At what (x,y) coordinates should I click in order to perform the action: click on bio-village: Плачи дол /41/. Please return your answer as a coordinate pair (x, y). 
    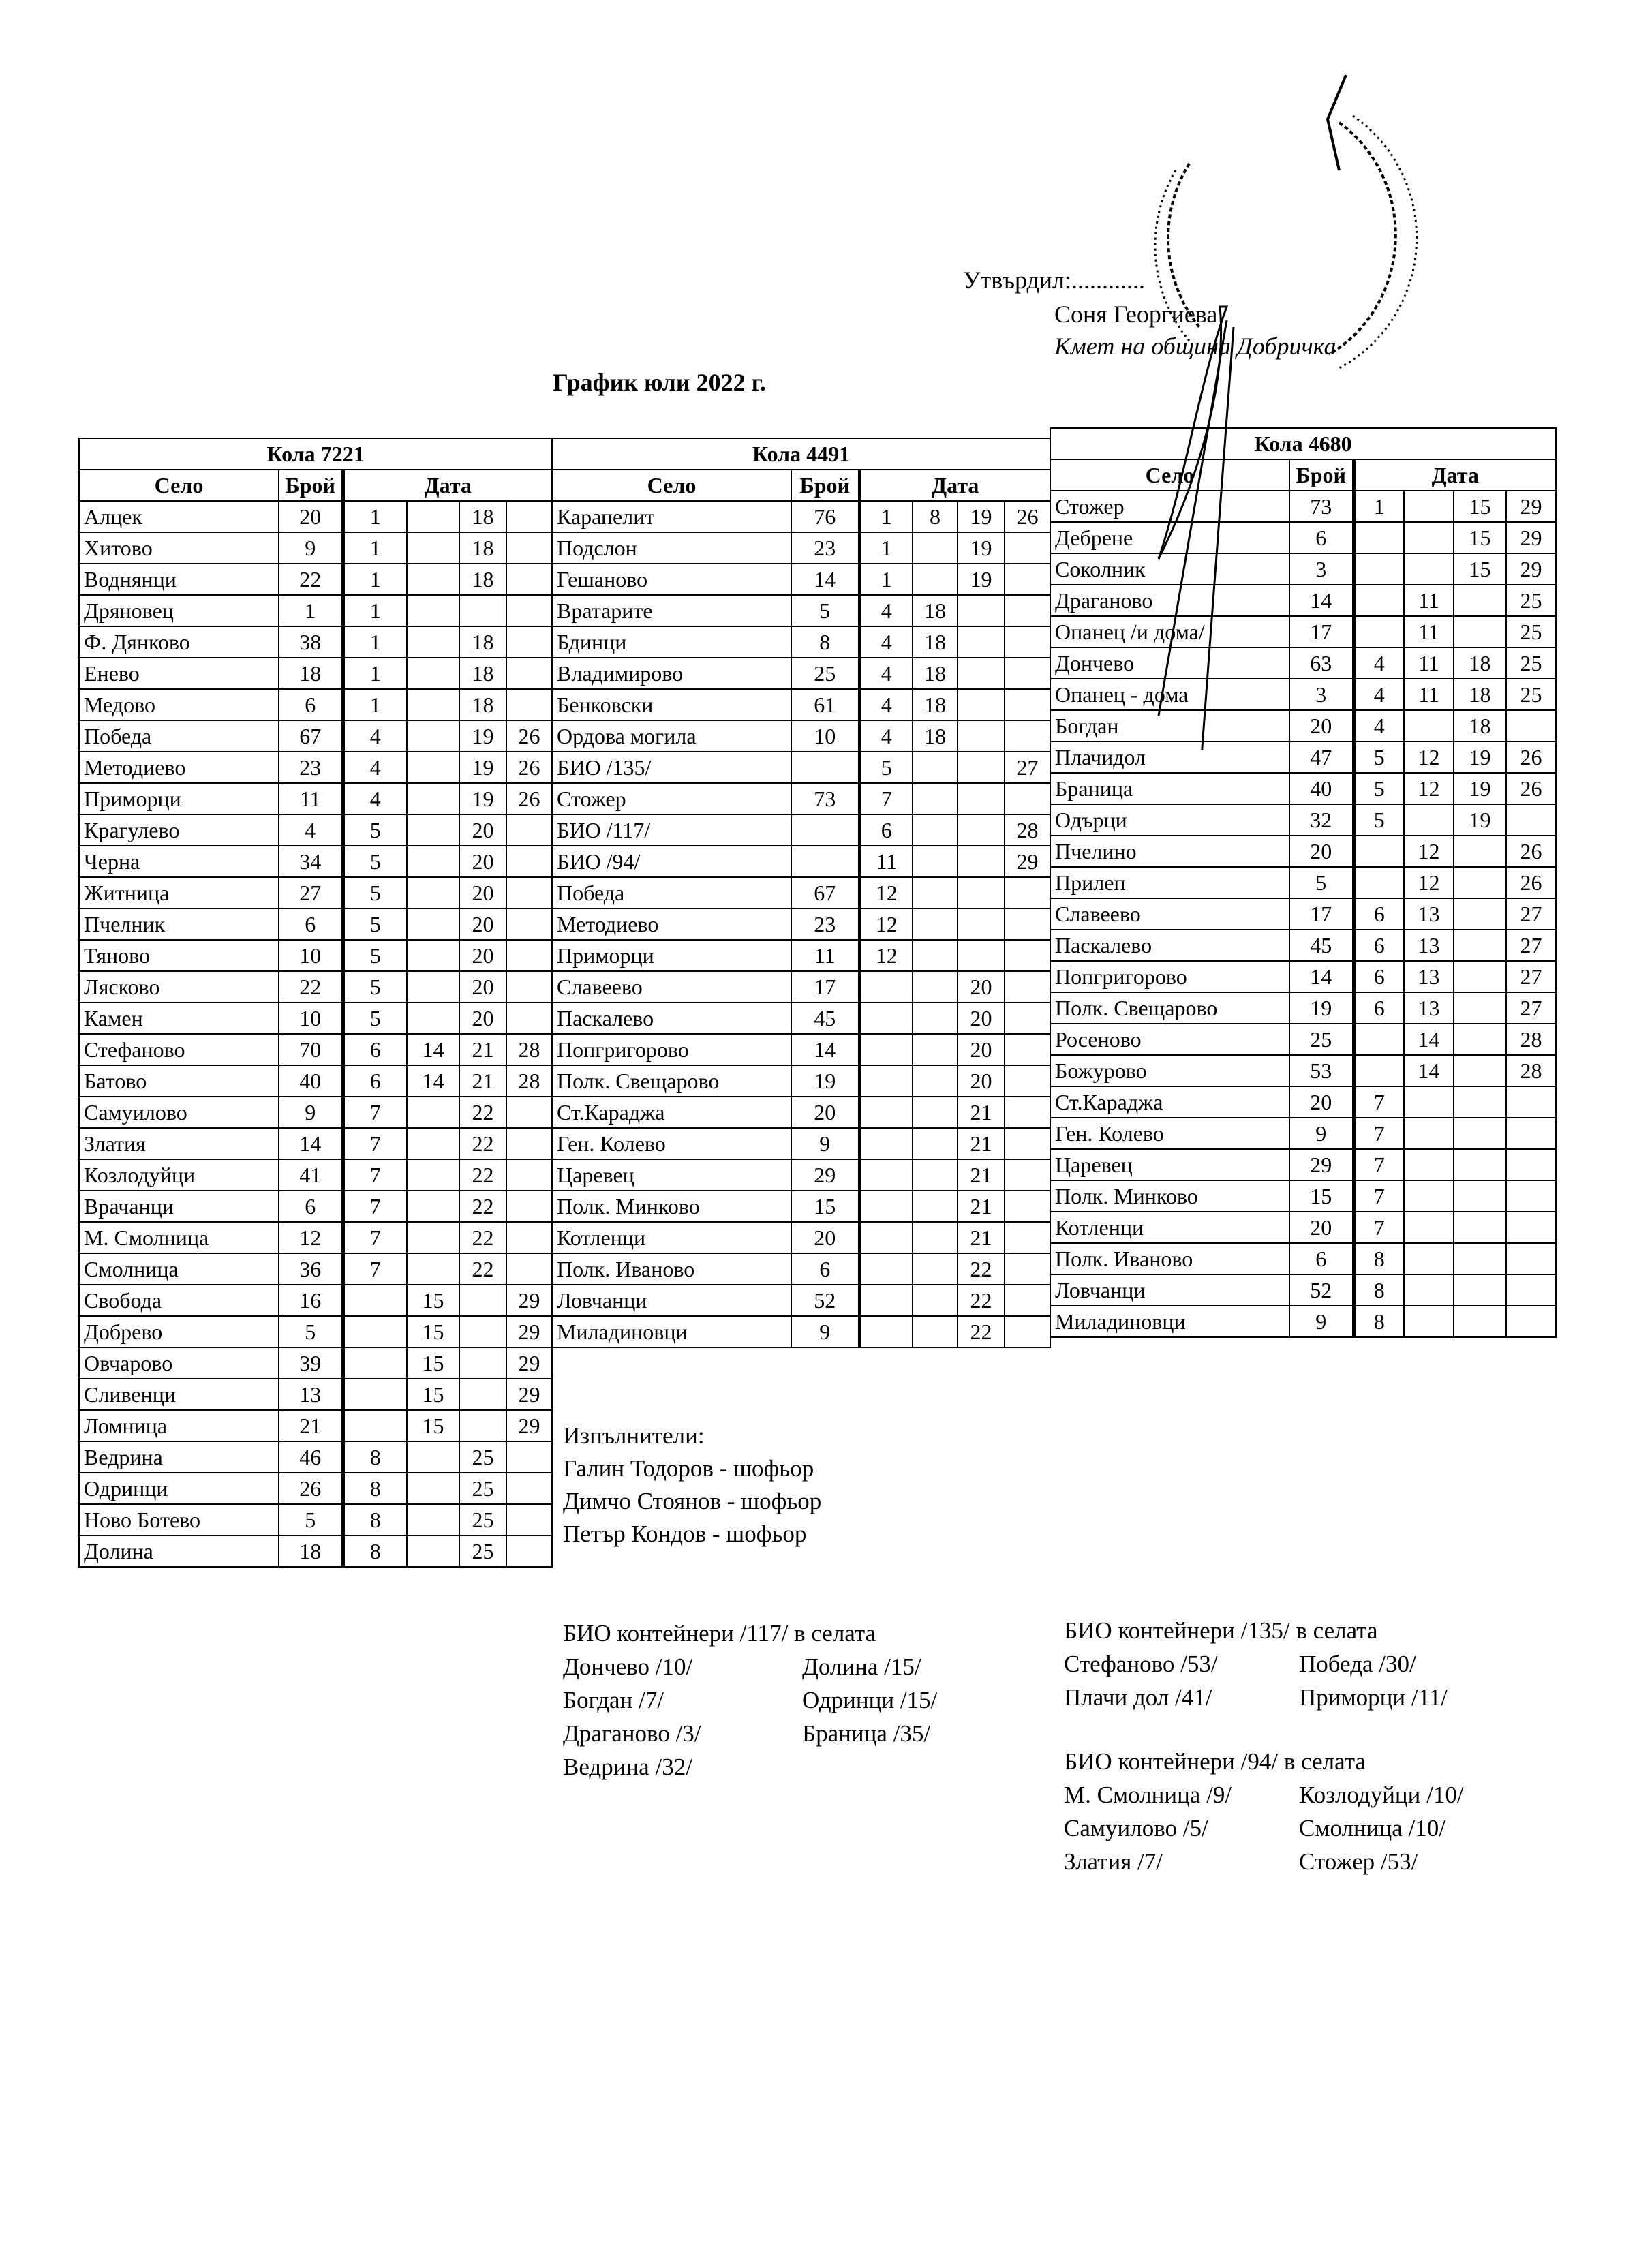
    Looking at the image, I should click on (1138, 1697).